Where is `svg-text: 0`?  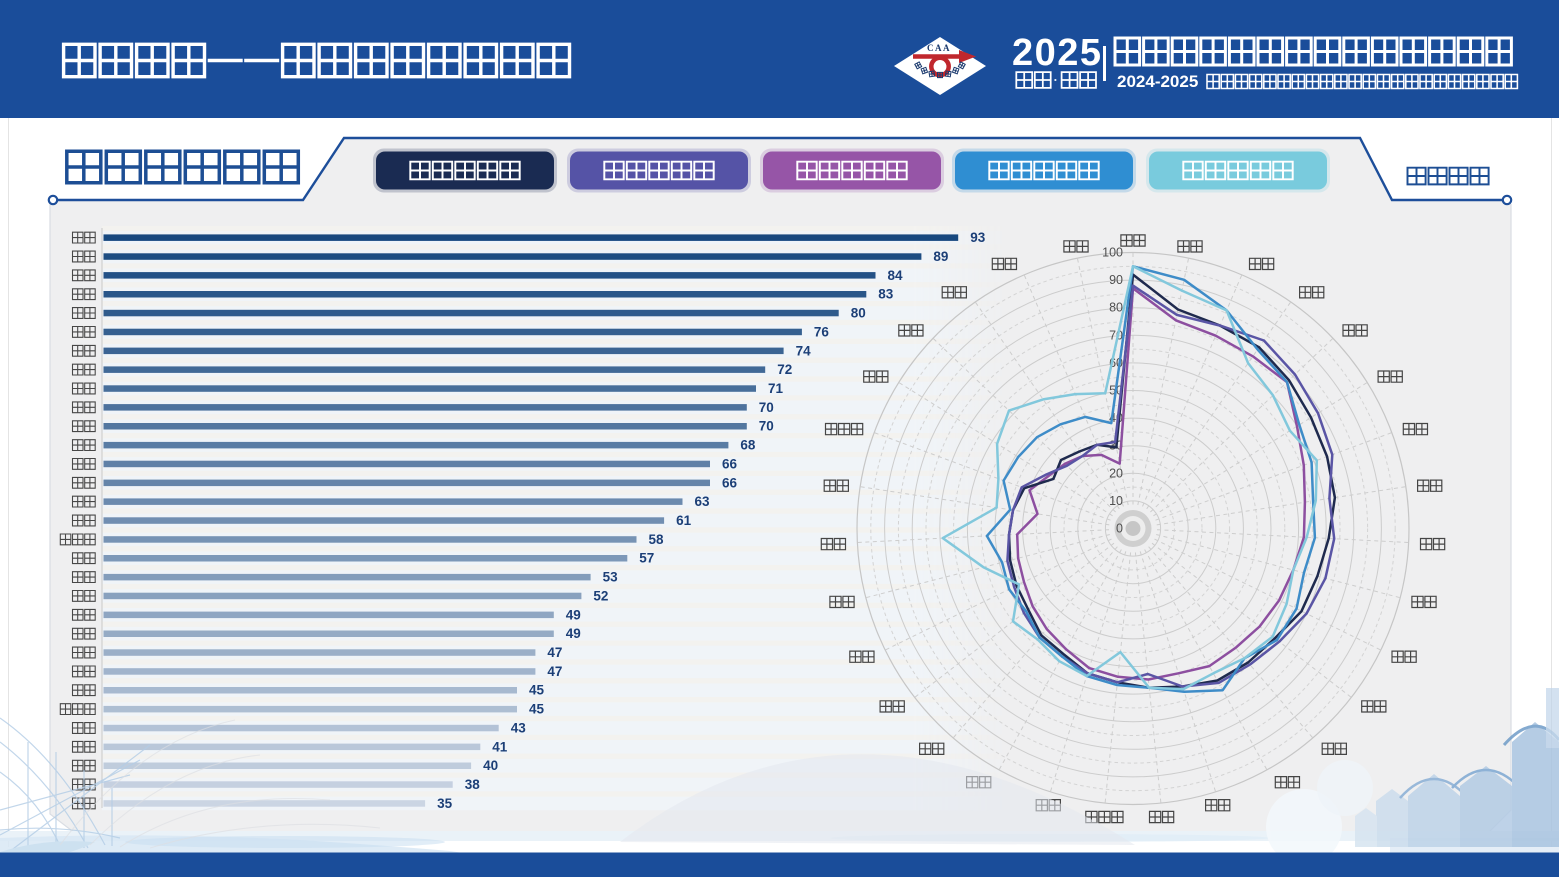
svg-text: 0 is located at coordinates (1119, 529).